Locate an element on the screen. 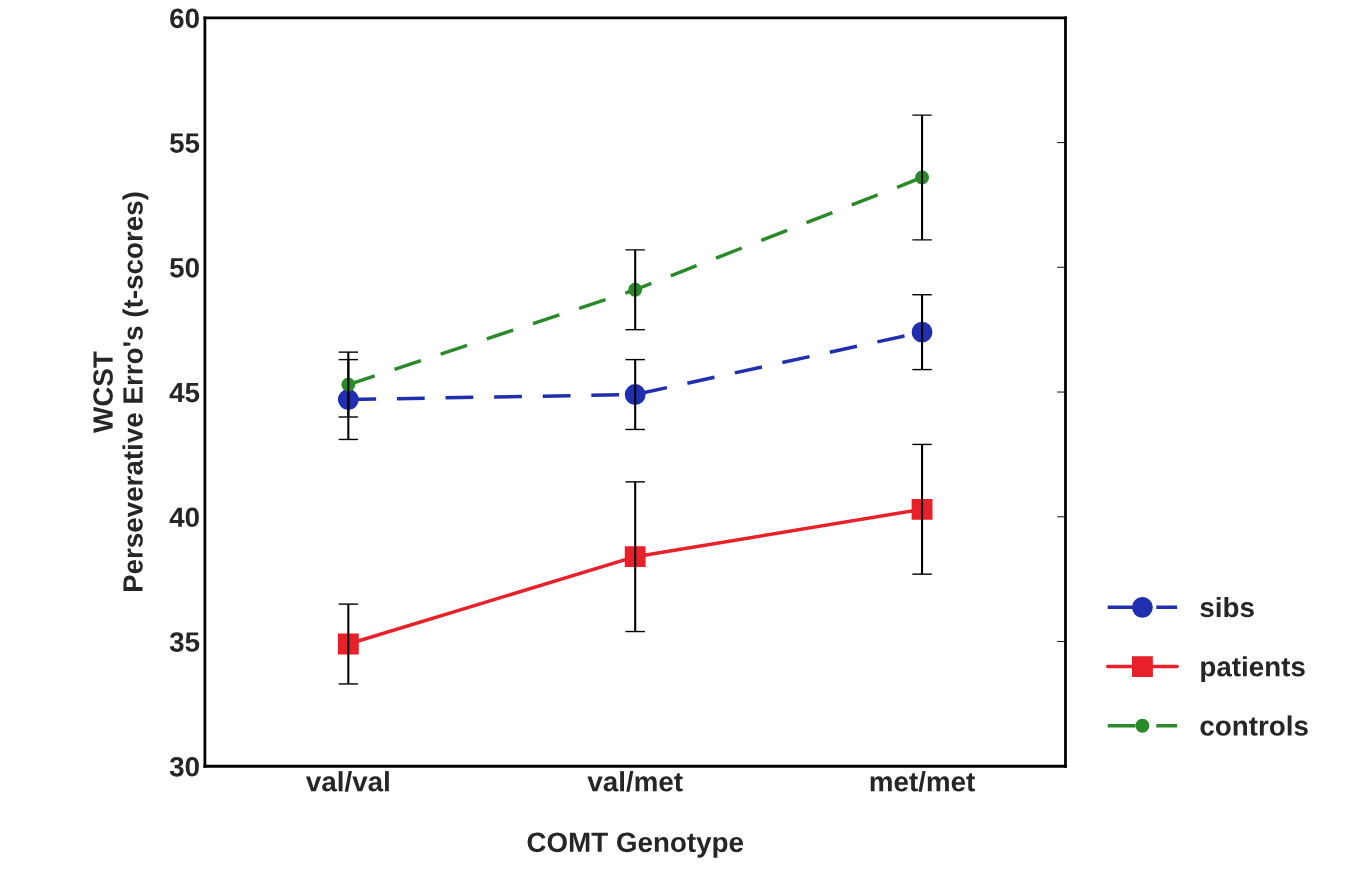 This screenshot has width=1366, height=891. x-tick-label: met/met is located at coordinates (922, 781).